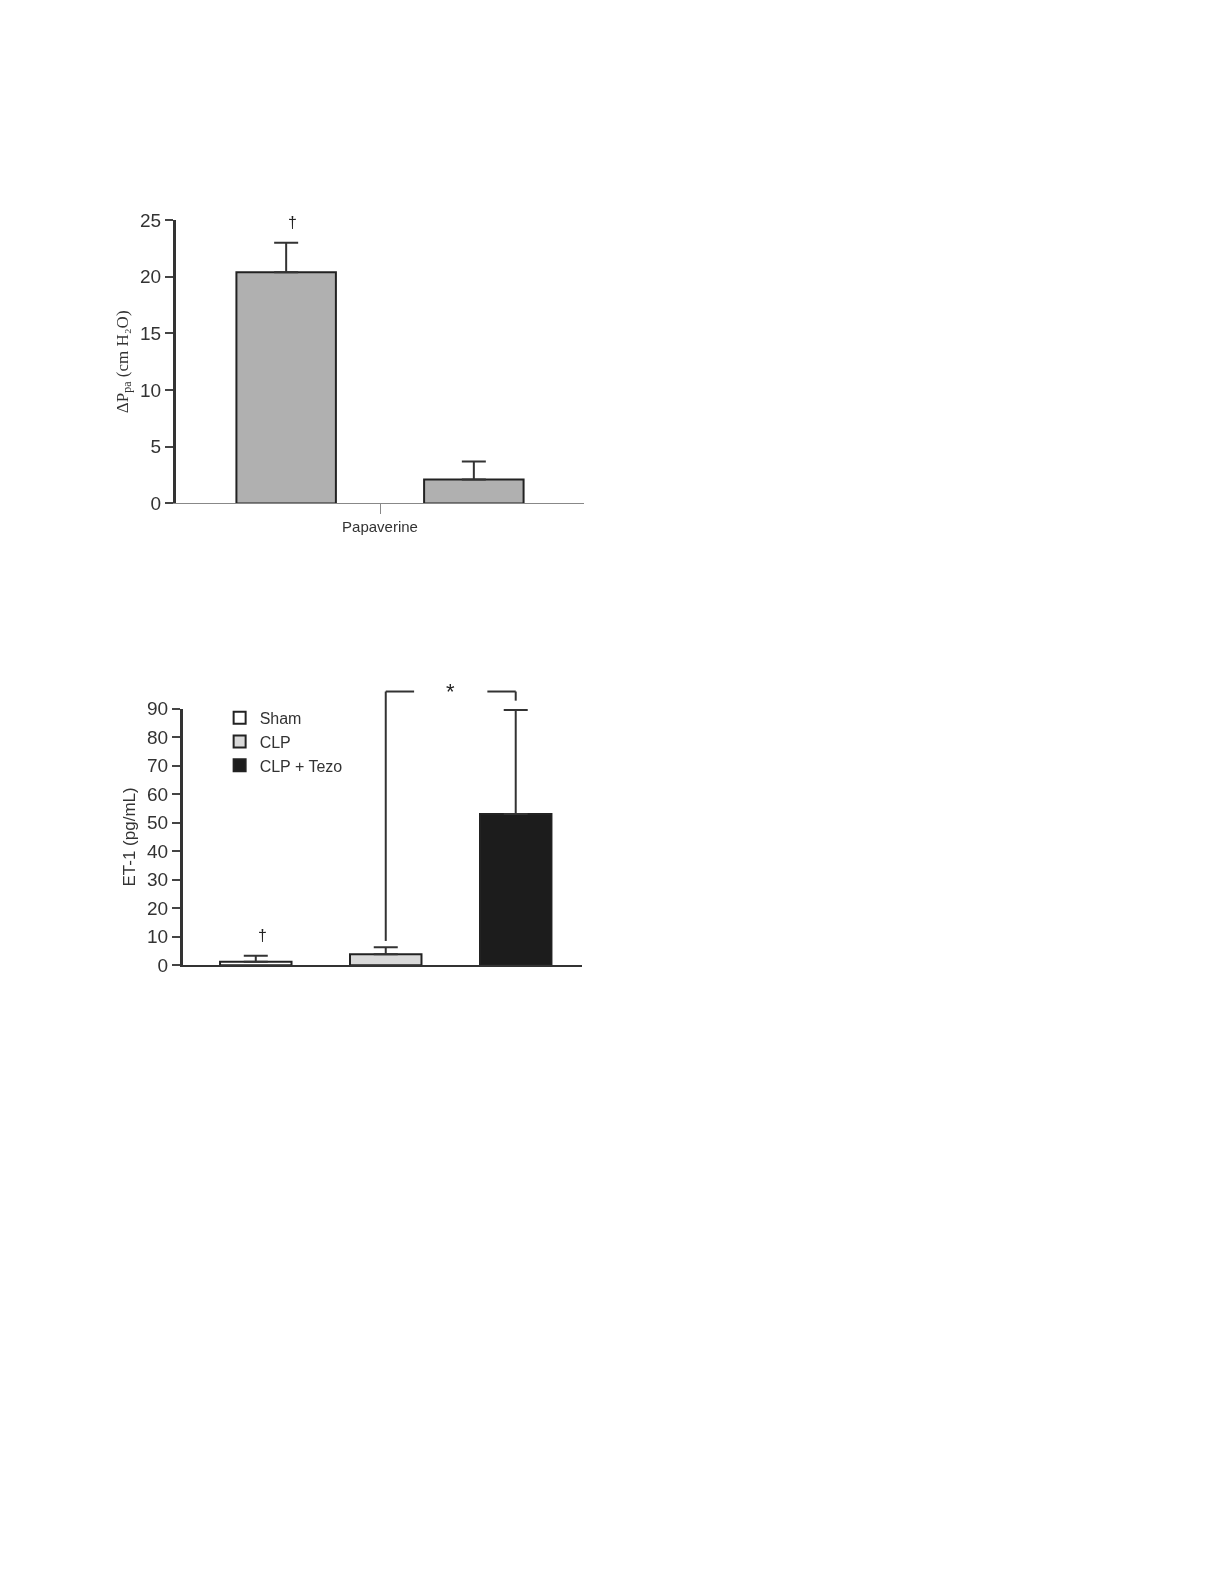 The height and width of the screenshot is (1585, 1221). I want to click on y-tick-label: 80, so click(158, 737).